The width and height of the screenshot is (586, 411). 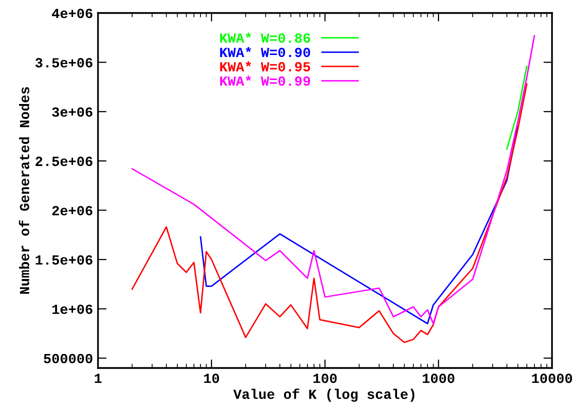 What do you see at coordinates (72, 112) in the screenshot?
I see `y-tick-label: 3e+06` at bounding box center [72, 112].